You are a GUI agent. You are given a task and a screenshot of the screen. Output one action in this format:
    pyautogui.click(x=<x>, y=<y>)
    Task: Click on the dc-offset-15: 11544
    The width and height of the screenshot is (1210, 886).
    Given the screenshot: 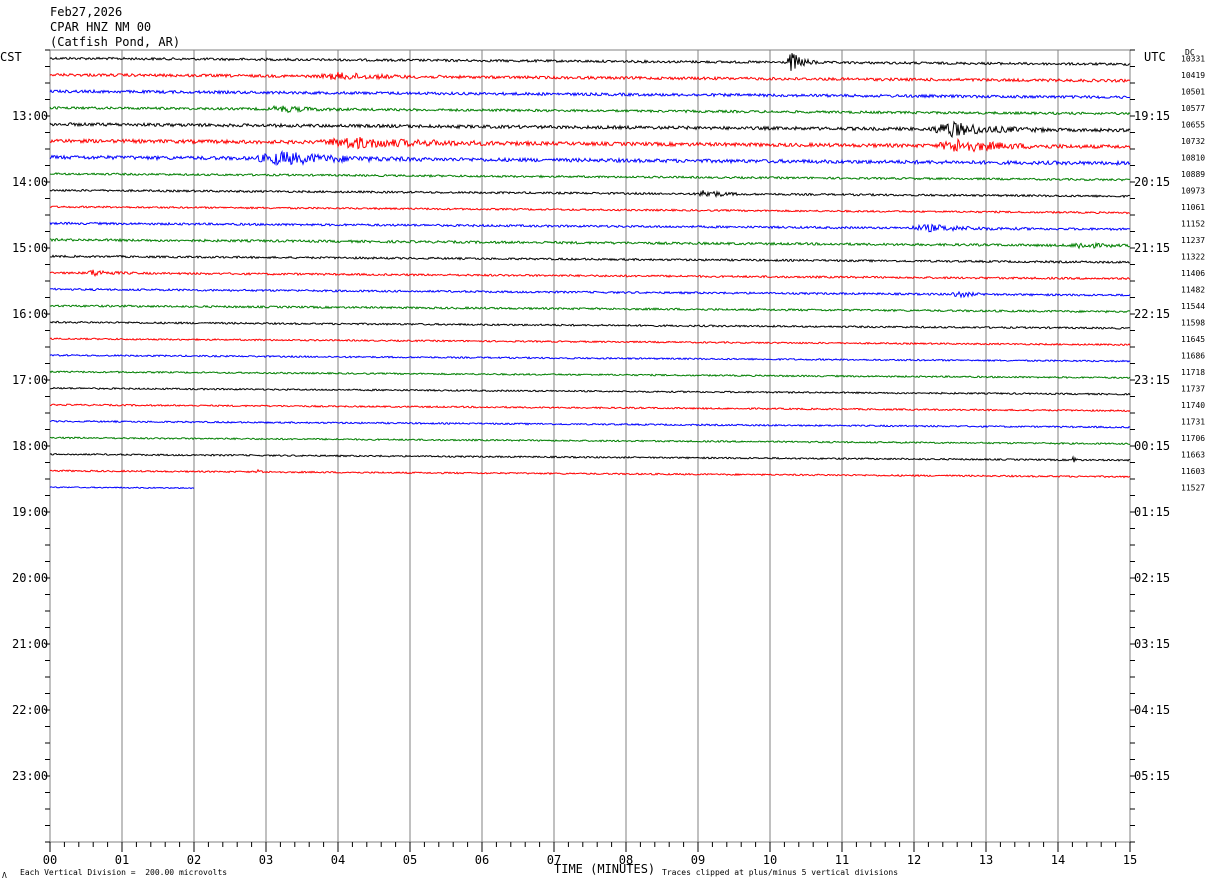 What is the action you would take?
    pyautogui.click(x=1193, y=306)
    